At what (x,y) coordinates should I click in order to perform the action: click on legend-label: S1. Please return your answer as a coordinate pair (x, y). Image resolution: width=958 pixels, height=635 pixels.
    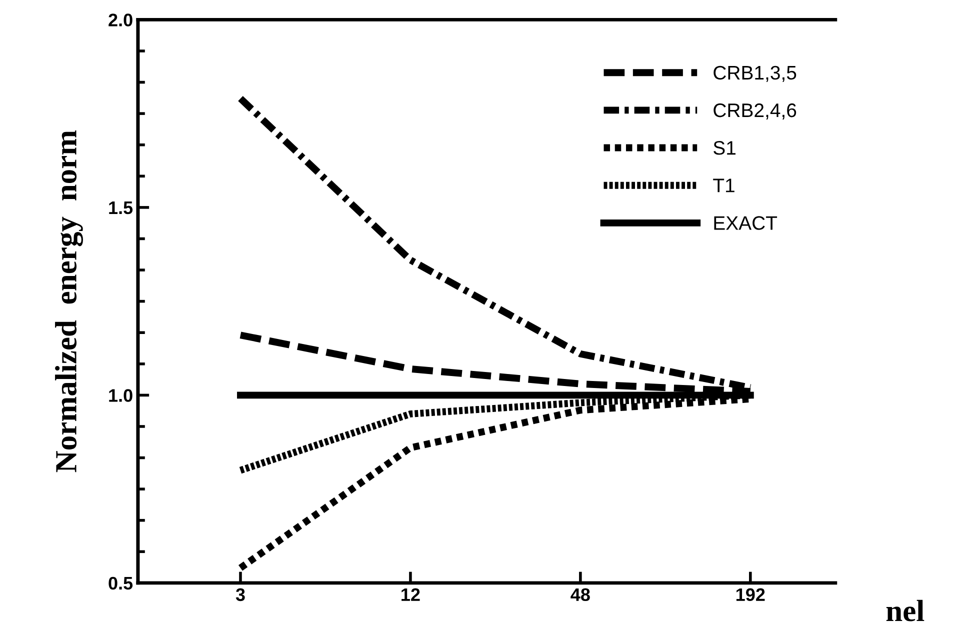
    Looking at the image, I should click on (725, 148).